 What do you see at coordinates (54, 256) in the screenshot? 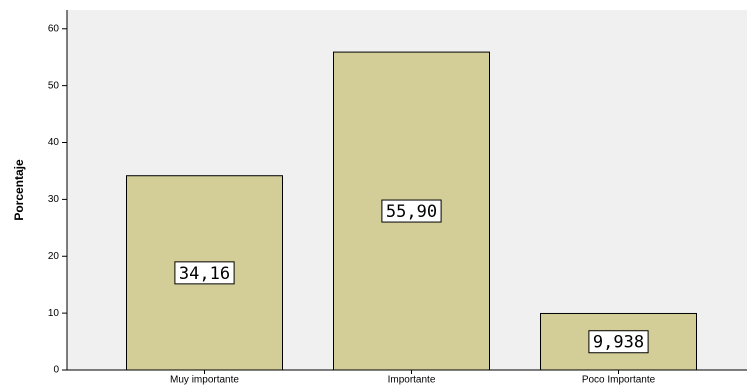
I see `y-tick-label: 20` at bounding box center [54, 256].